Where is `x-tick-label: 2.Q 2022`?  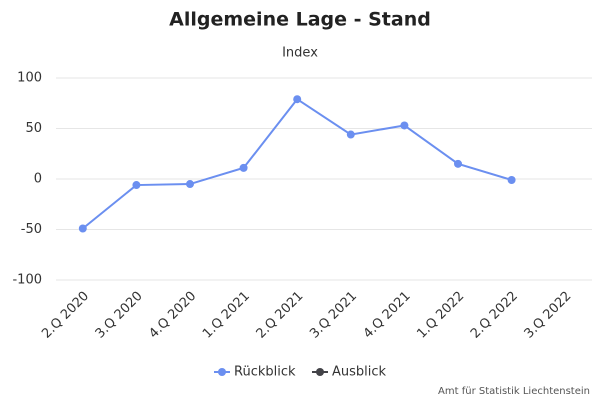
x-tick-label: 2.Q 2022 is located at coordinates (494, 315).